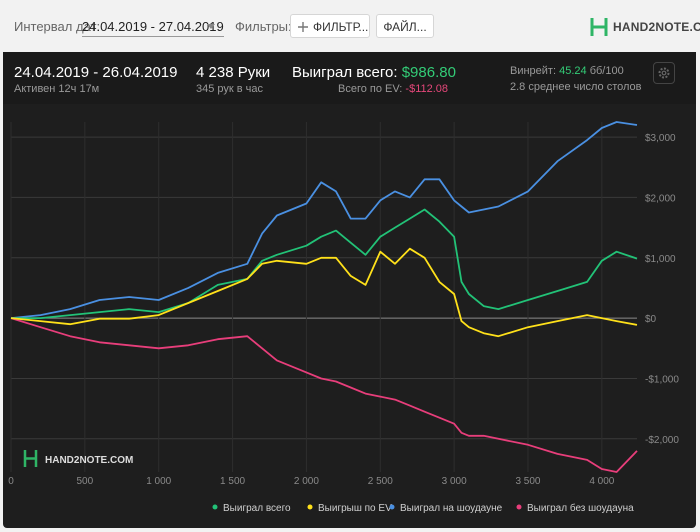  Describe the element at coordinates (606, 71) in the screenshot. I see `winrate-unit: бб/100` at that location.